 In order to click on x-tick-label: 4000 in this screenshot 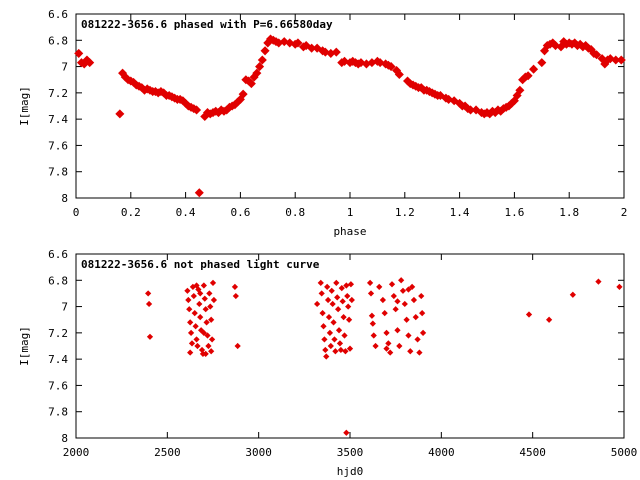, I will do `click(441, 452)`.